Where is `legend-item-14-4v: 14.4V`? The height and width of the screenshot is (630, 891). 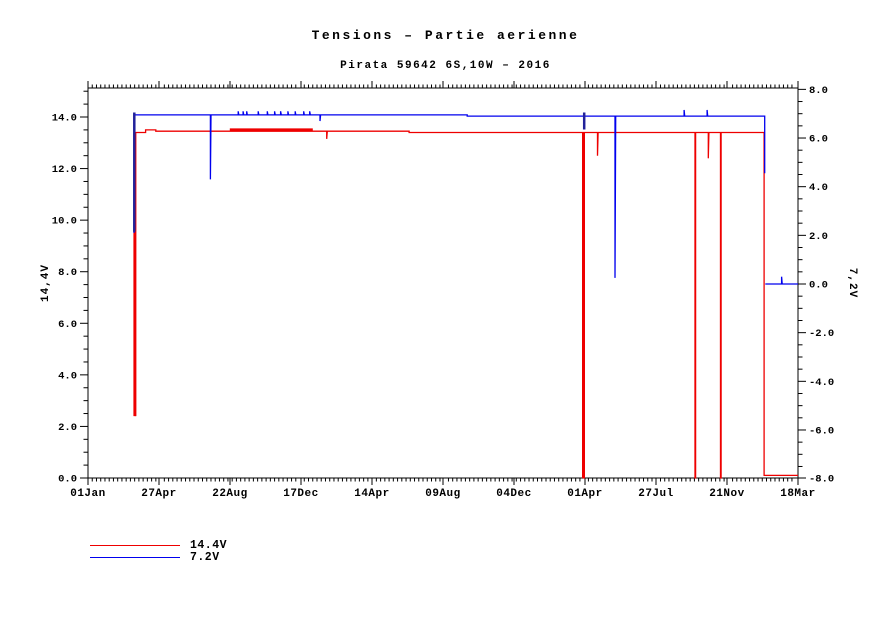
legend-item-14-4v: 14.4V is located at coordinates (159, 545).